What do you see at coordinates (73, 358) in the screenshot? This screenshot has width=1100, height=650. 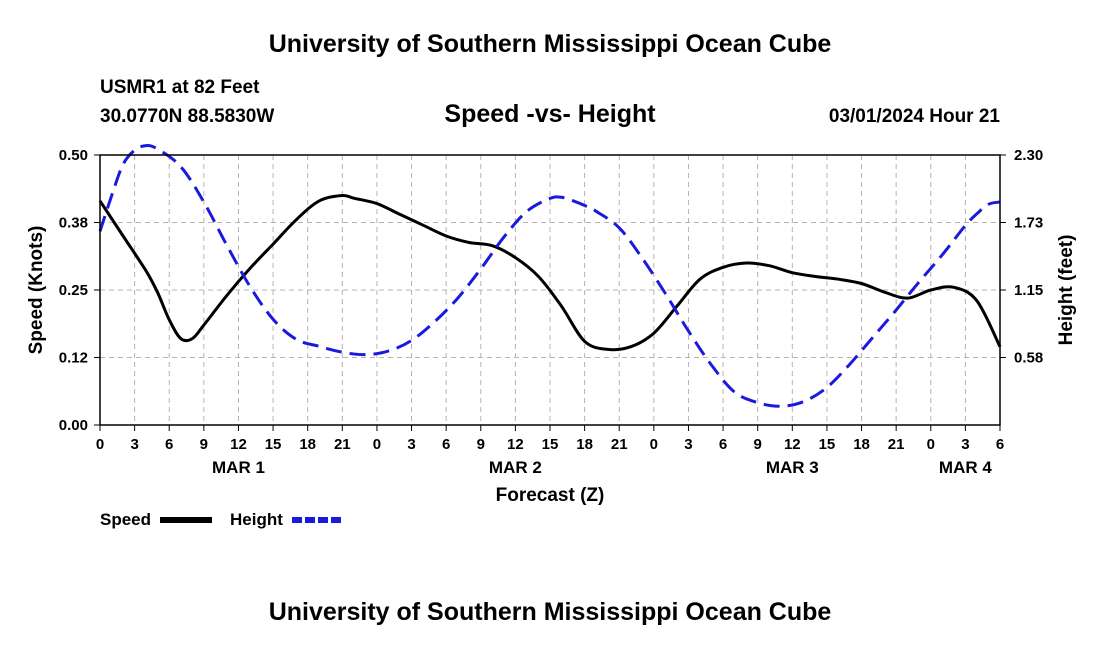 I see `y-tick-label: 0.12` at bounding box center [73, 358].